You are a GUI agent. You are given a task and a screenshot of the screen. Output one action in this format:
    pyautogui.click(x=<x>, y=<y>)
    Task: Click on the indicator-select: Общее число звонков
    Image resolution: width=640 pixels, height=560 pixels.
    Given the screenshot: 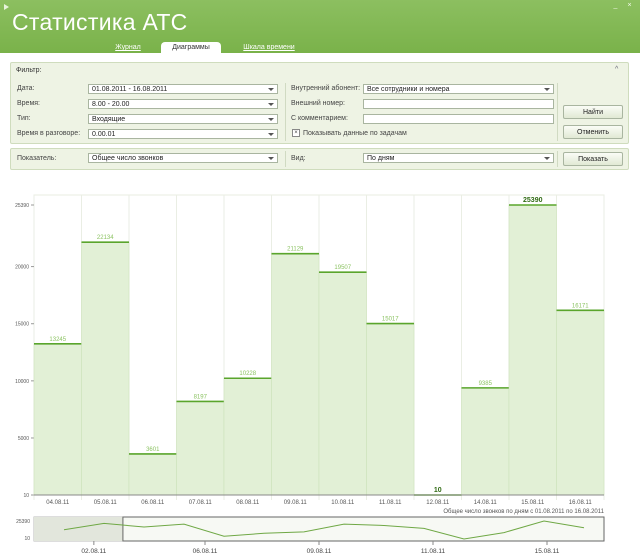 What is the action you would take?
    pyautogui.click(x=183, y=158)
    